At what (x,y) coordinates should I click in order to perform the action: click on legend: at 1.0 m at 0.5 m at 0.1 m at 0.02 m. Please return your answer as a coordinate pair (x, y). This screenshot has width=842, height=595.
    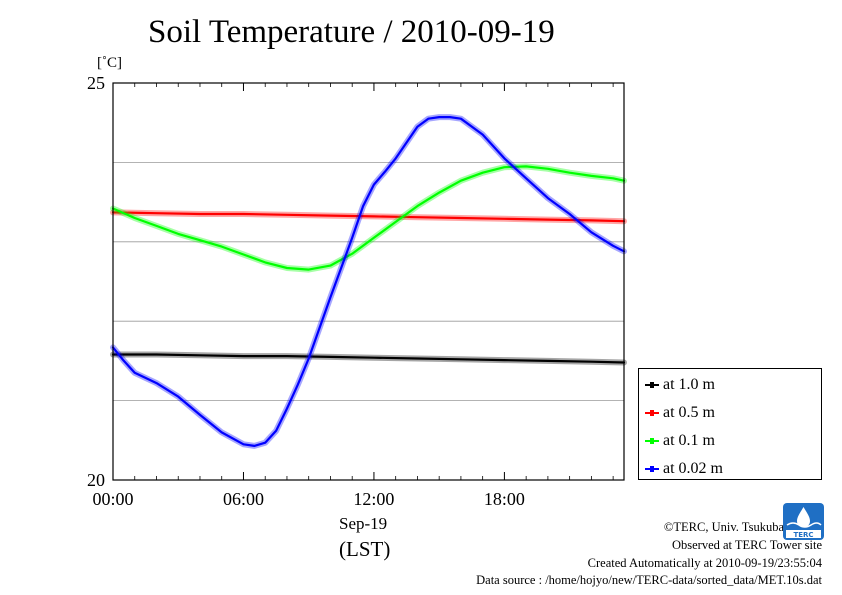
    Looking at the image, I should click on (730, 424).